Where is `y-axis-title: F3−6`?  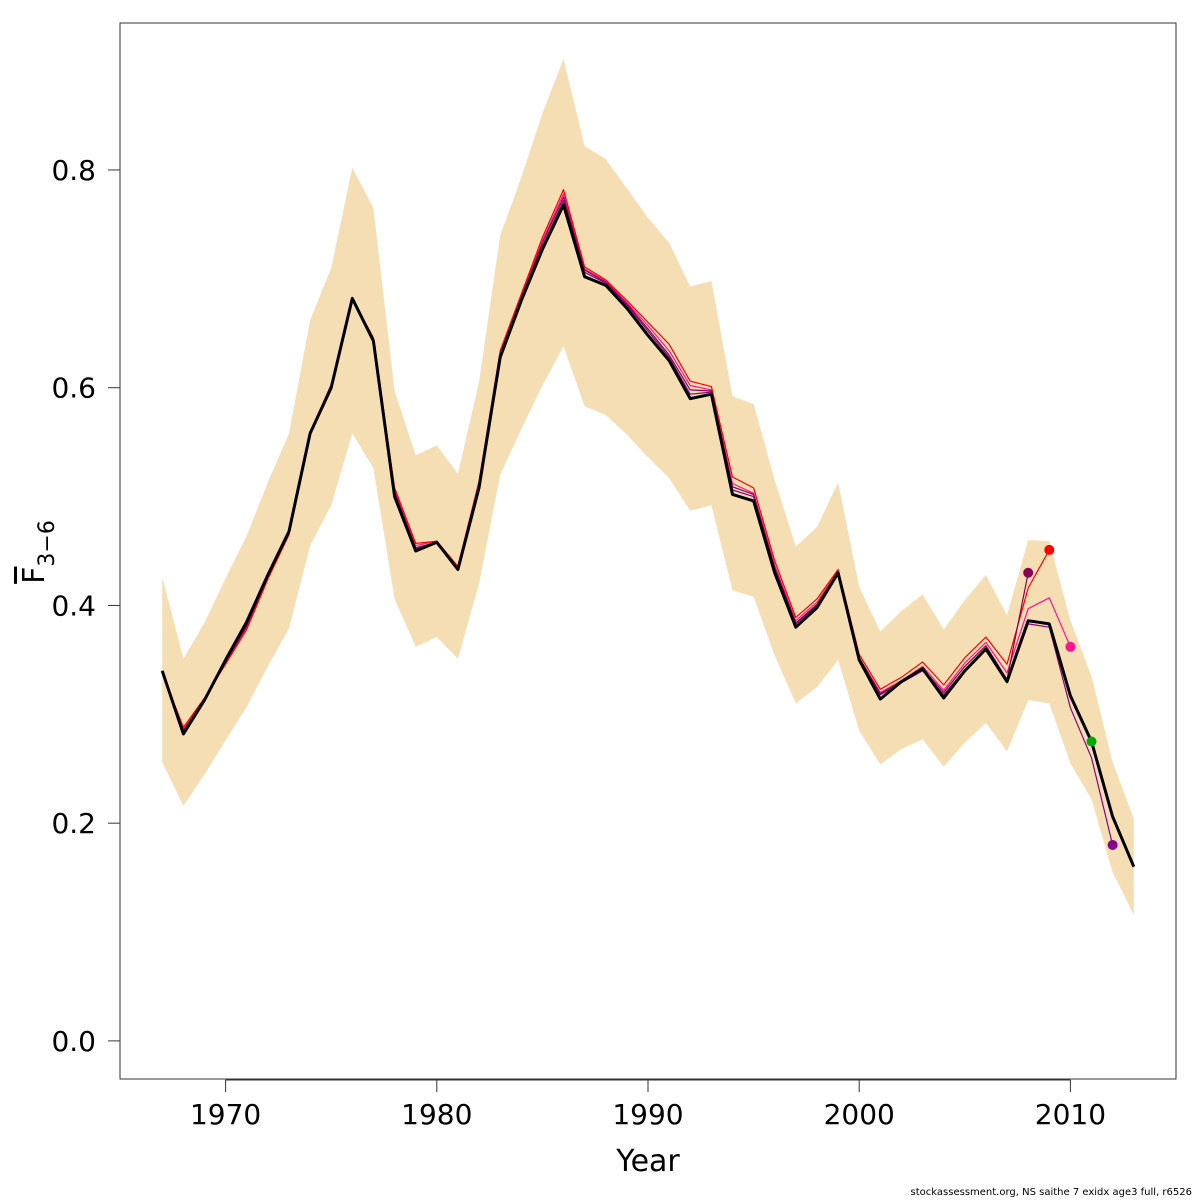 y-axis-title: F3−6 is located at coordinates (38, 552).